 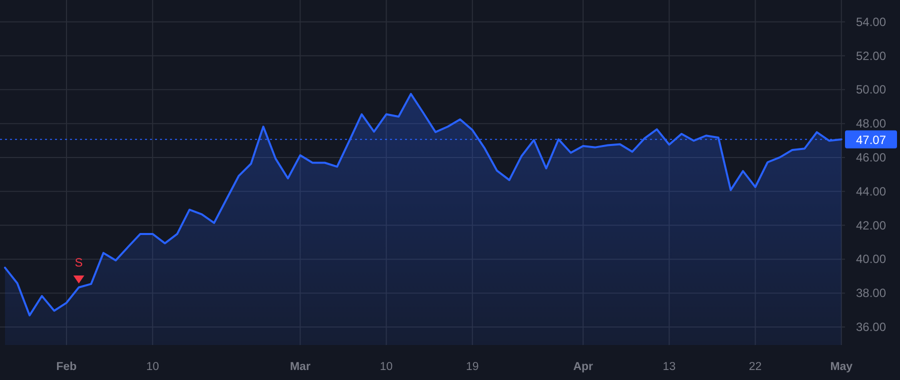 What do you see at coordinates (472, 367) in the screenshot?
I see `x-tick-label: 19` at bounding box center [472, 367].